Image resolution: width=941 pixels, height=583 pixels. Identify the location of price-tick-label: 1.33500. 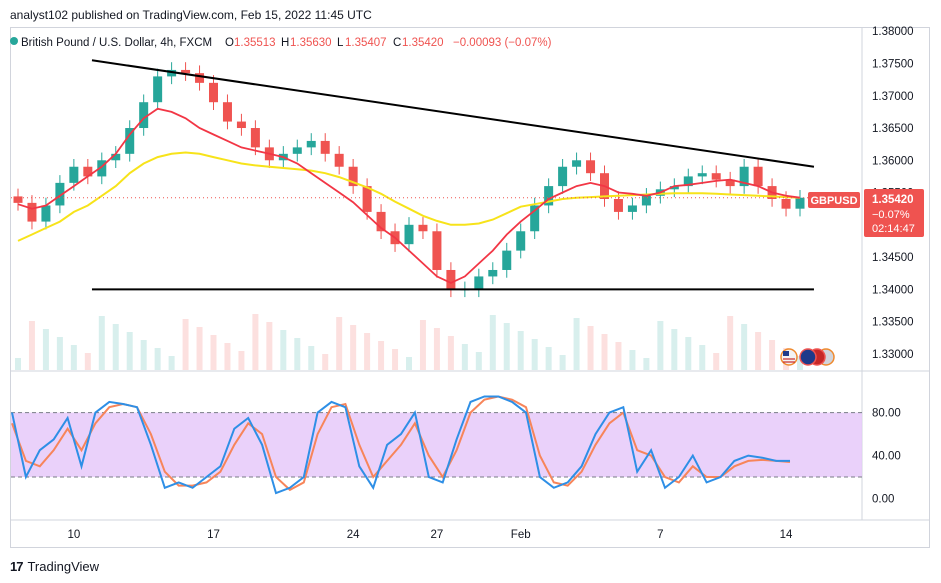
(893, 323).